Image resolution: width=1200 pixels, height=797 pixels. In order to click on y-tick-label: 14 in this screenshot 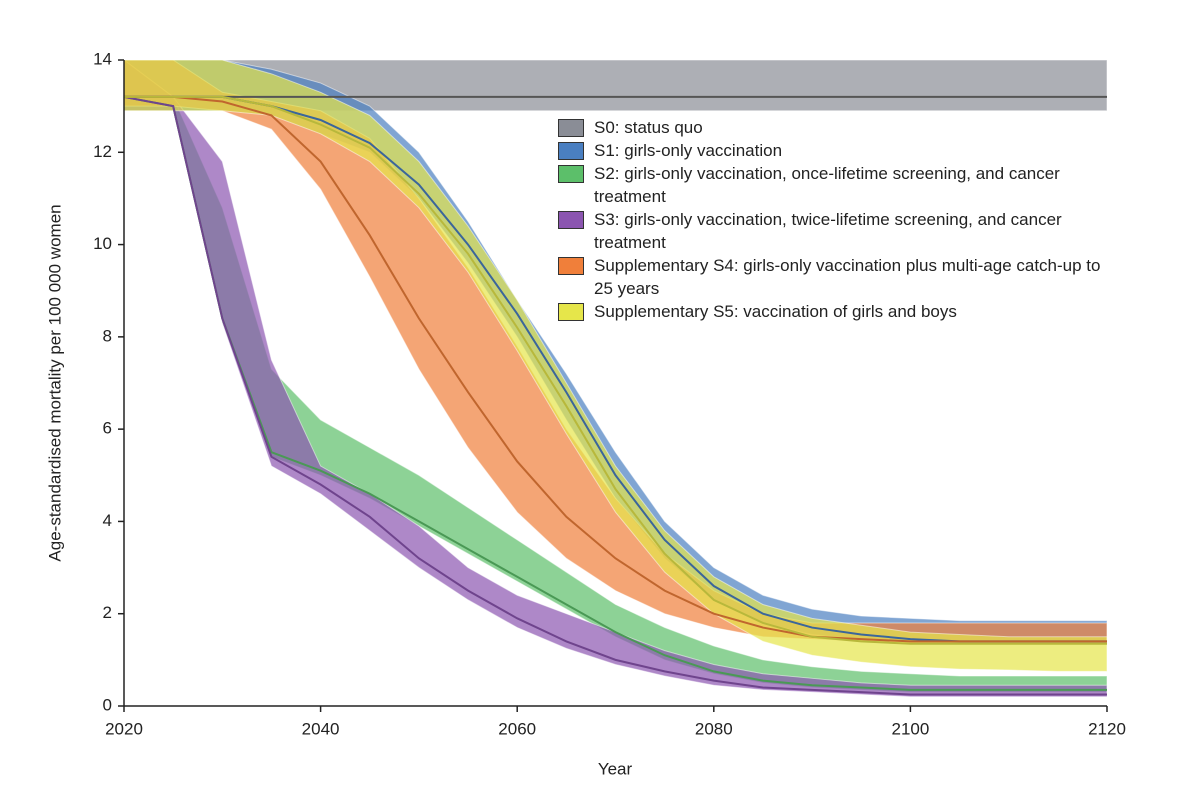, I will do `click(102, 58)`.